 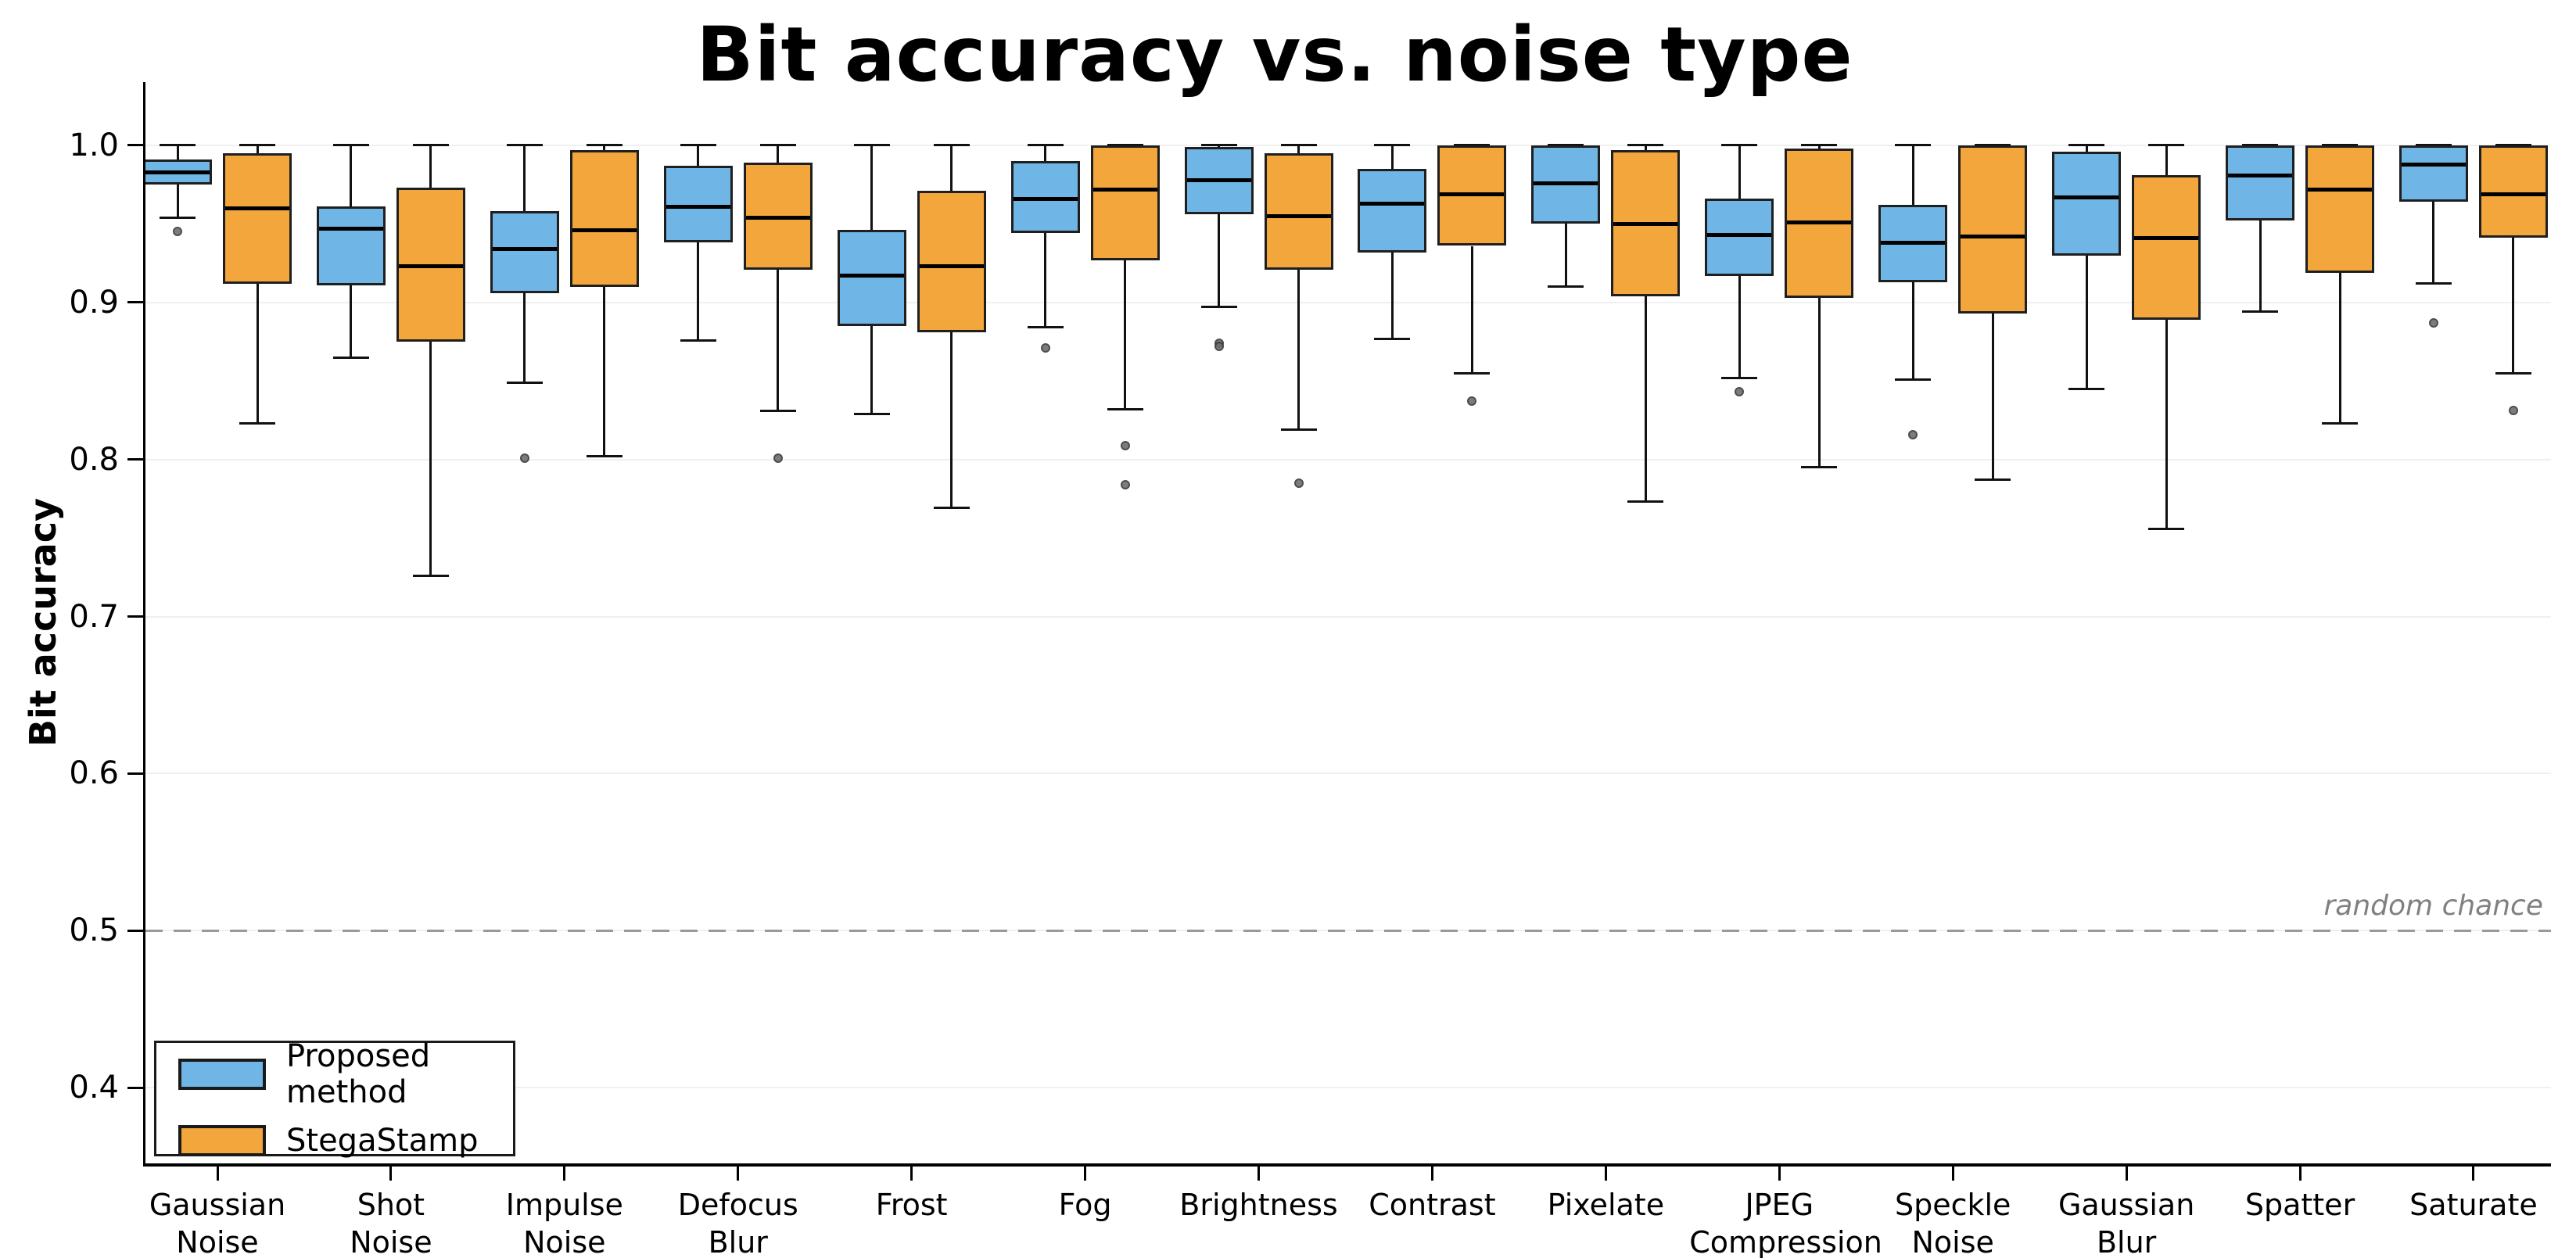 I want to click on x-tick-spatter, so click(x=2300, y=1174).